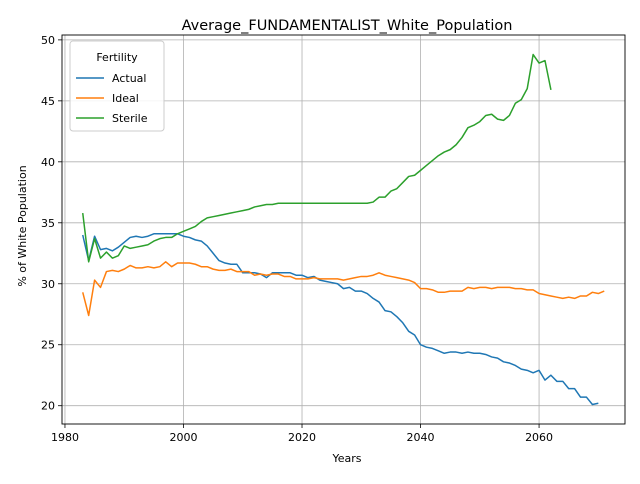 The height and width of the screenshot is (484, 640). Describe the element at coordinates (48, 284) in the screenshot. I see `y-tick-label: 30` at that location.